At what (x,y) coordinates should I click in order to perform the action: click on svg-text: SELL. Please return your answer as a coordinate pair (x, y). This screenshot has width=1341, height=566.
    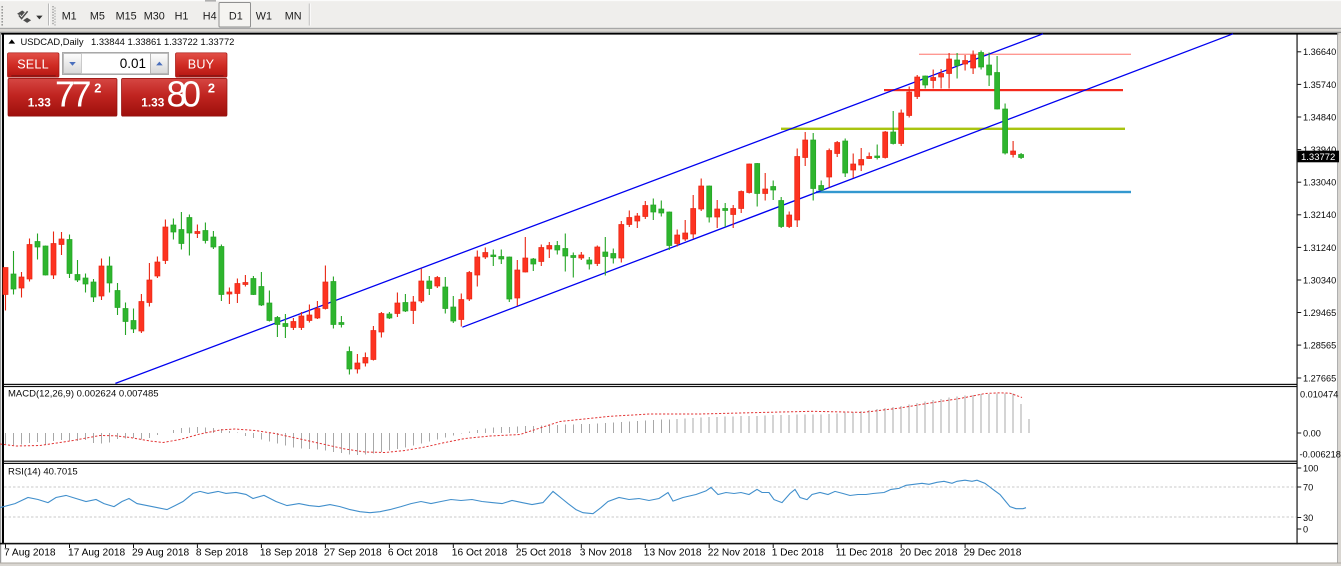
    Looking at the image, I should click on (33, 64).